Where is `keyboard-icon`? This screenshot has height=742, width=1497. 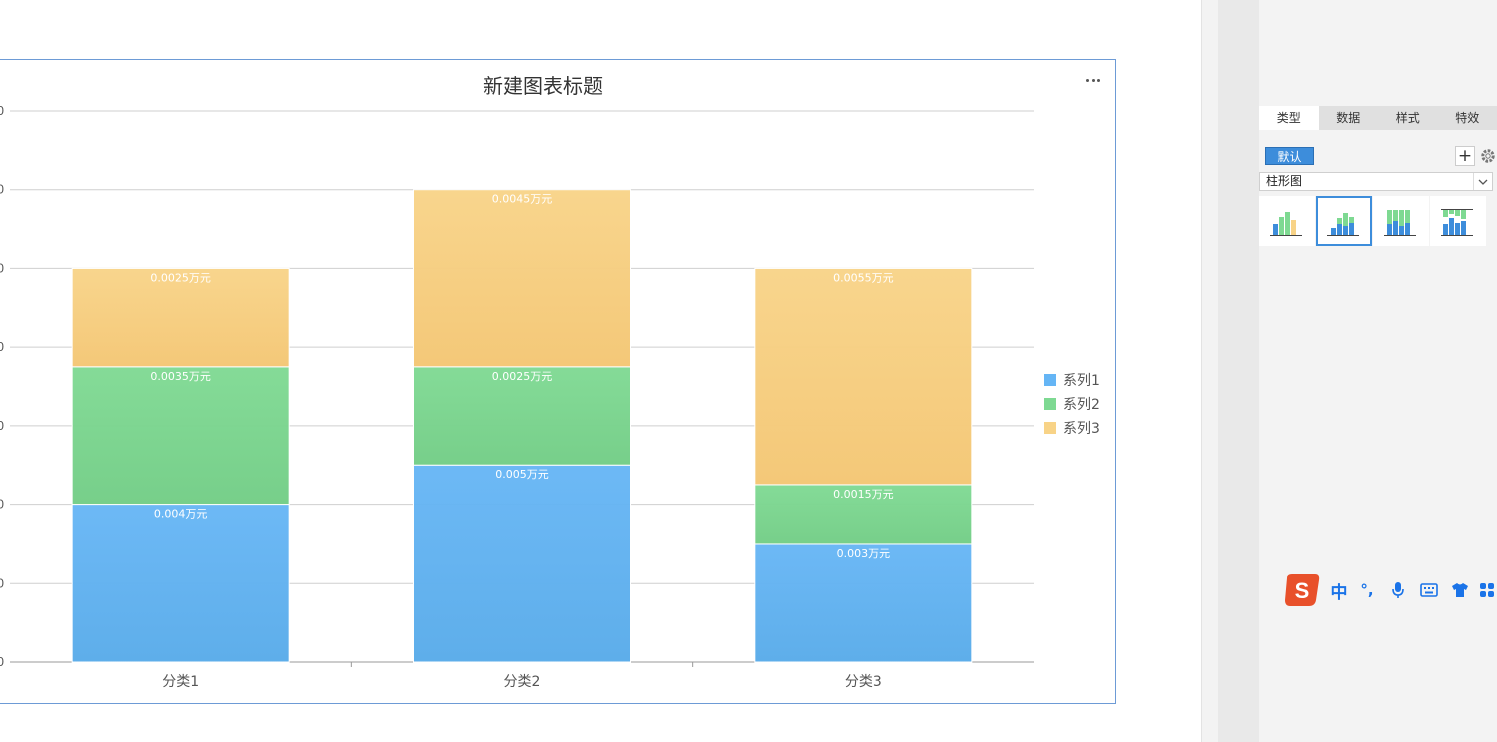 keyboard-icon is located at coordinates (1429, 590).